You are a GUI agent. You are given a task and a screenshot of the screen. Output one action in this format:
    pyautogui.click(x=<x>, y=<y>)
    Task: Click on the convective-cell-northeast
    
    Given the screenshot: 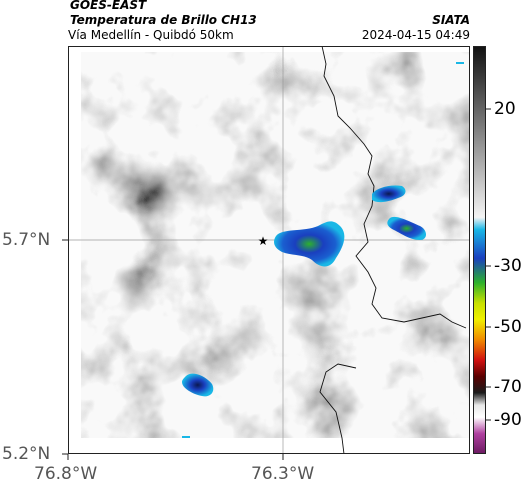 What is the action you would take?
    pyautogui.click(x=389, y=194)
    